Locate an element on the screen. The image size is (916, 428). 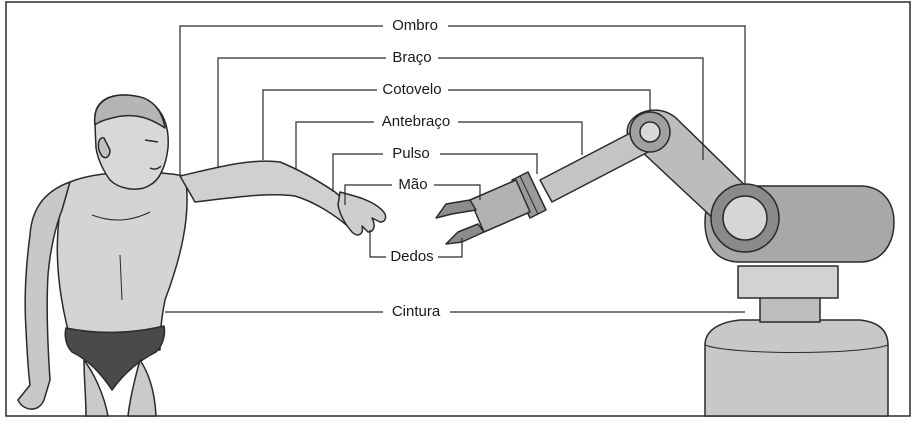
leader-line-dedos is located at coordinates (377, 244).